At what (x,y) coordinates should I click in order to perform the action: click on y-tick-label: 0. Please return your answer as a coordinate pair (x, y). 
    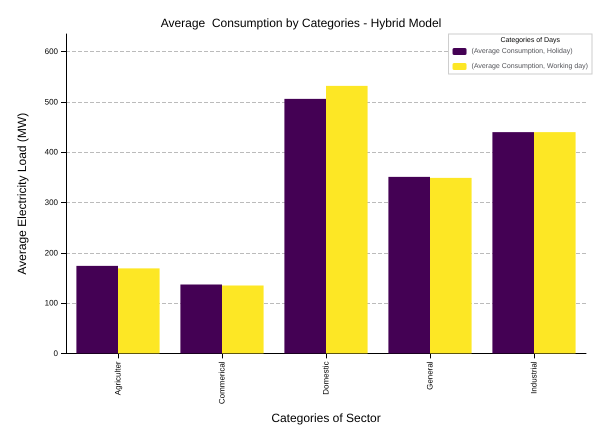
    Looking at the image, I should click on (56, 353).